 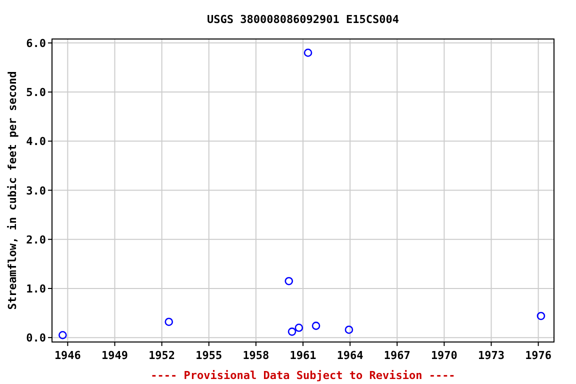 I want to click on x-tick-label: 1967, so click(x=397, y=355).